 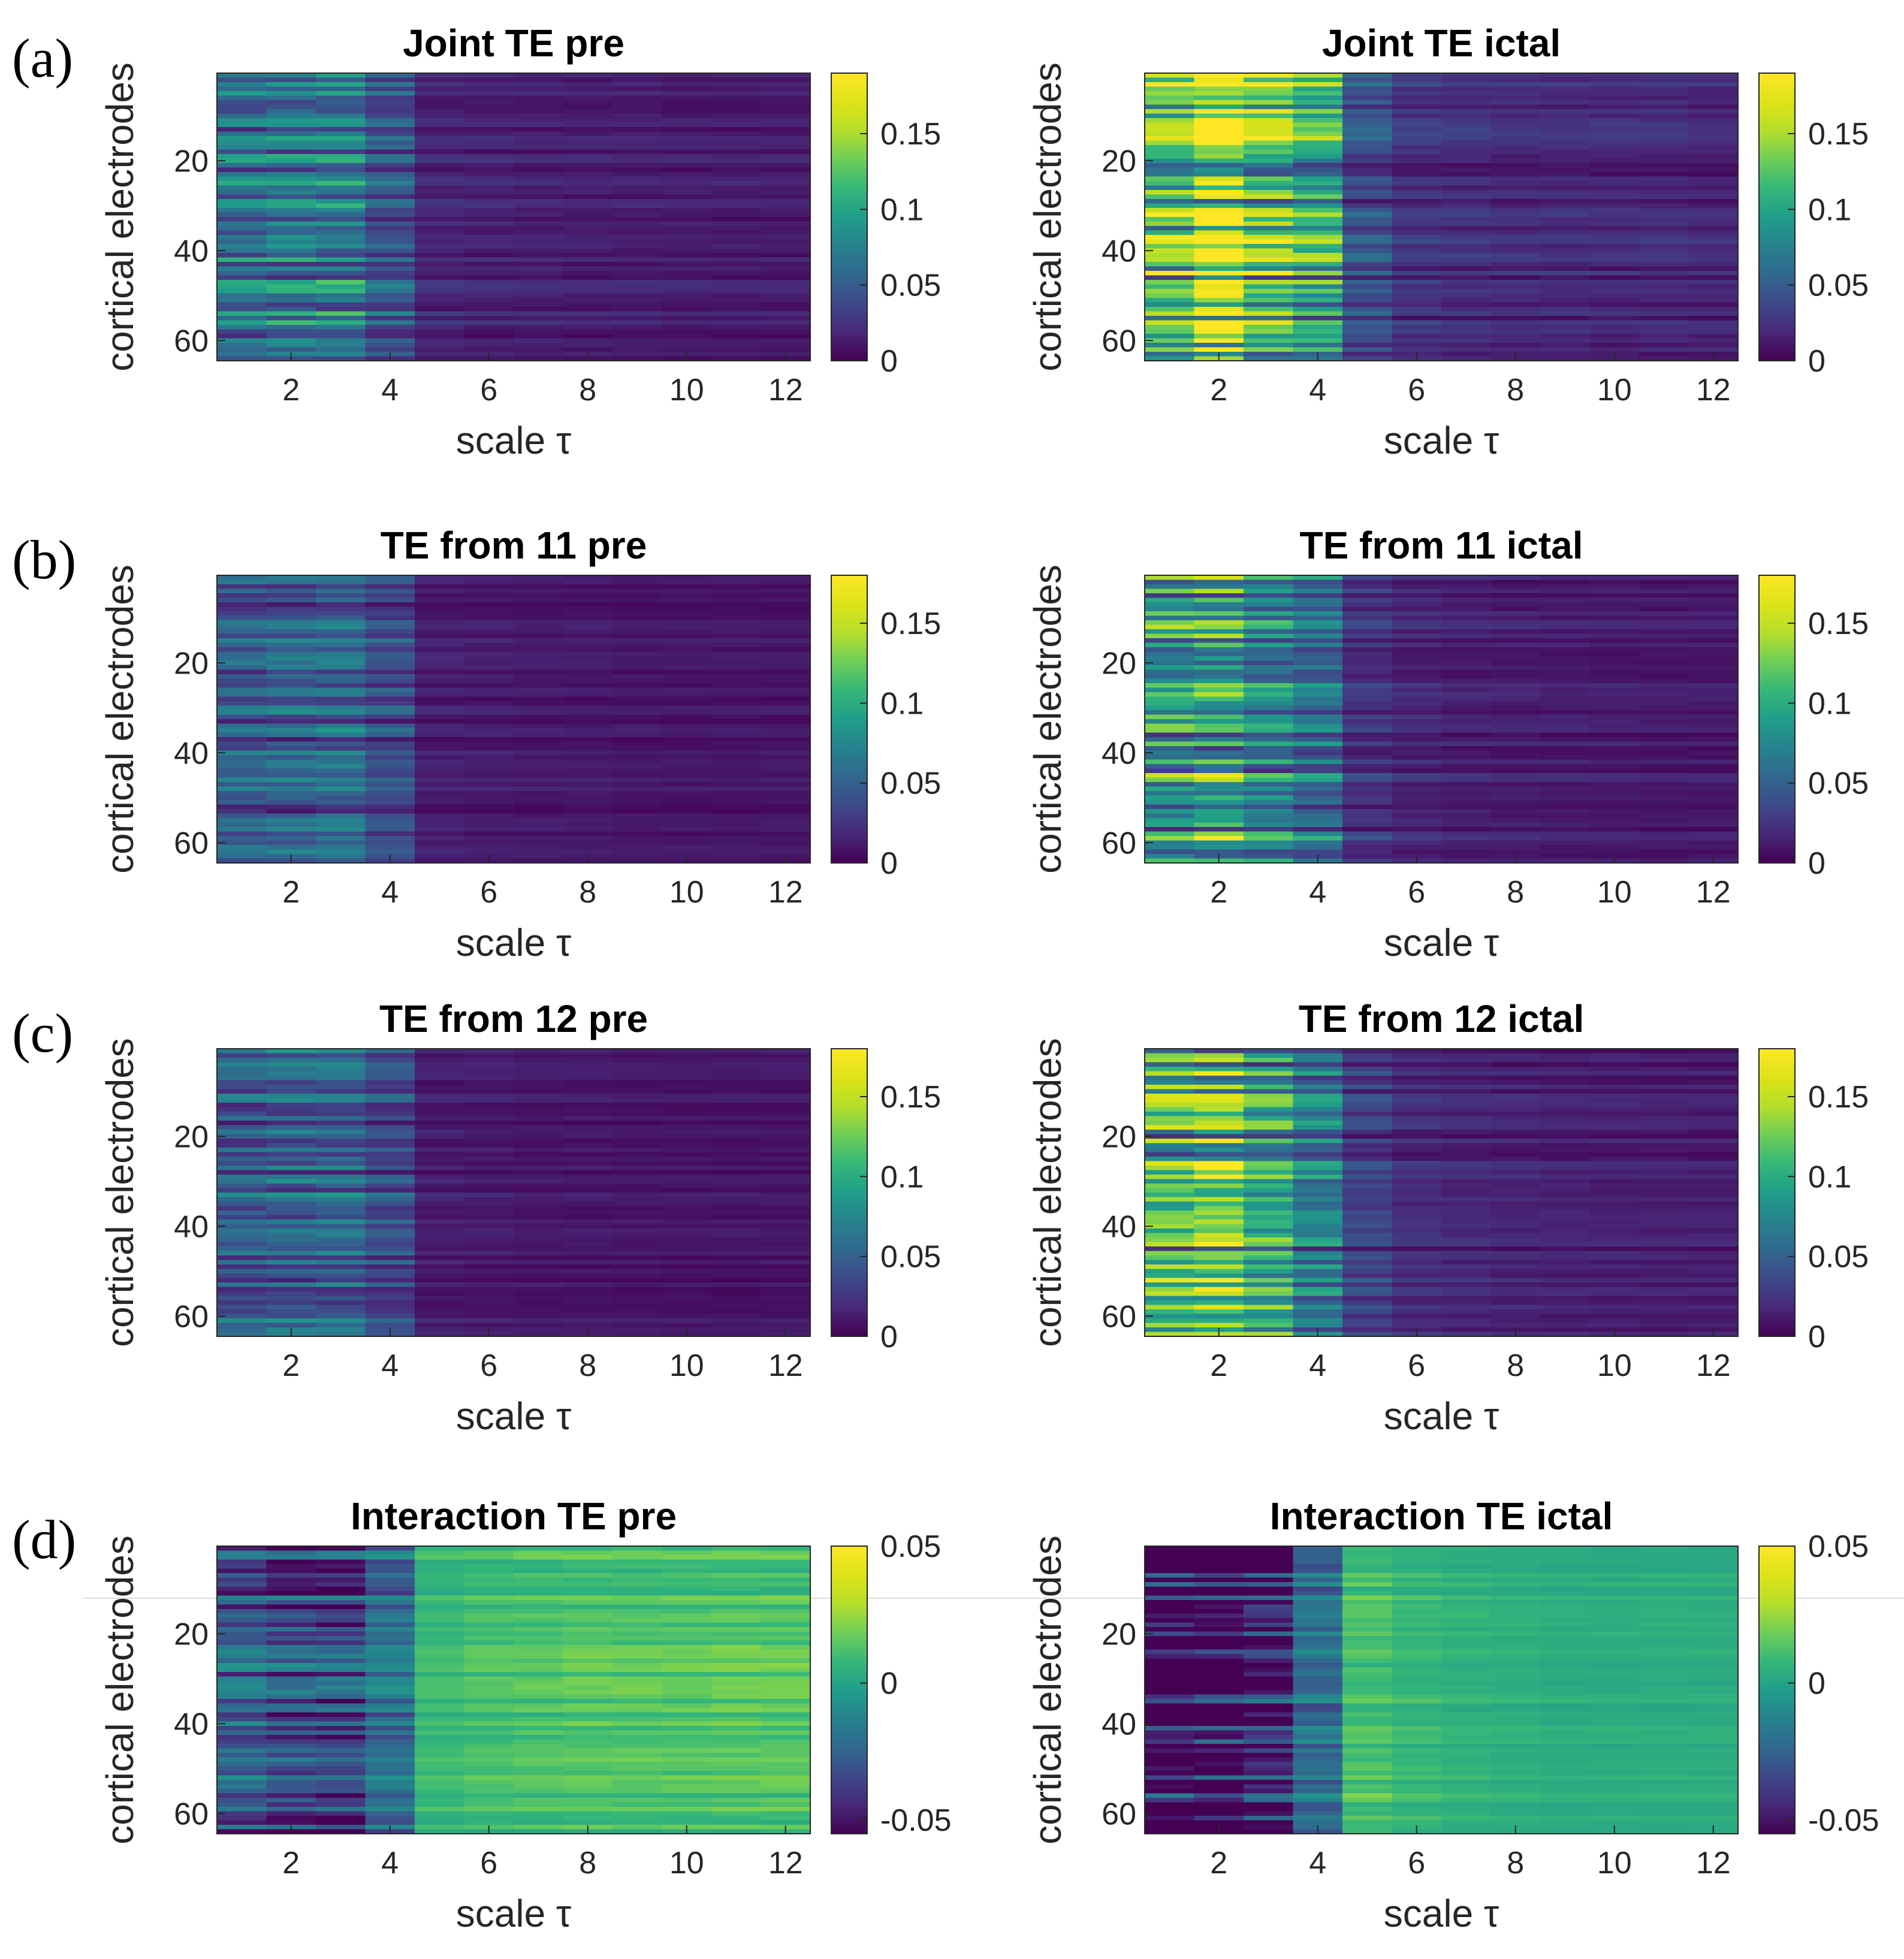 What do you see at coordinates (191, 341) in the screenshot?
I see `y-tick-label: 60` at bounding box center [191, 341].